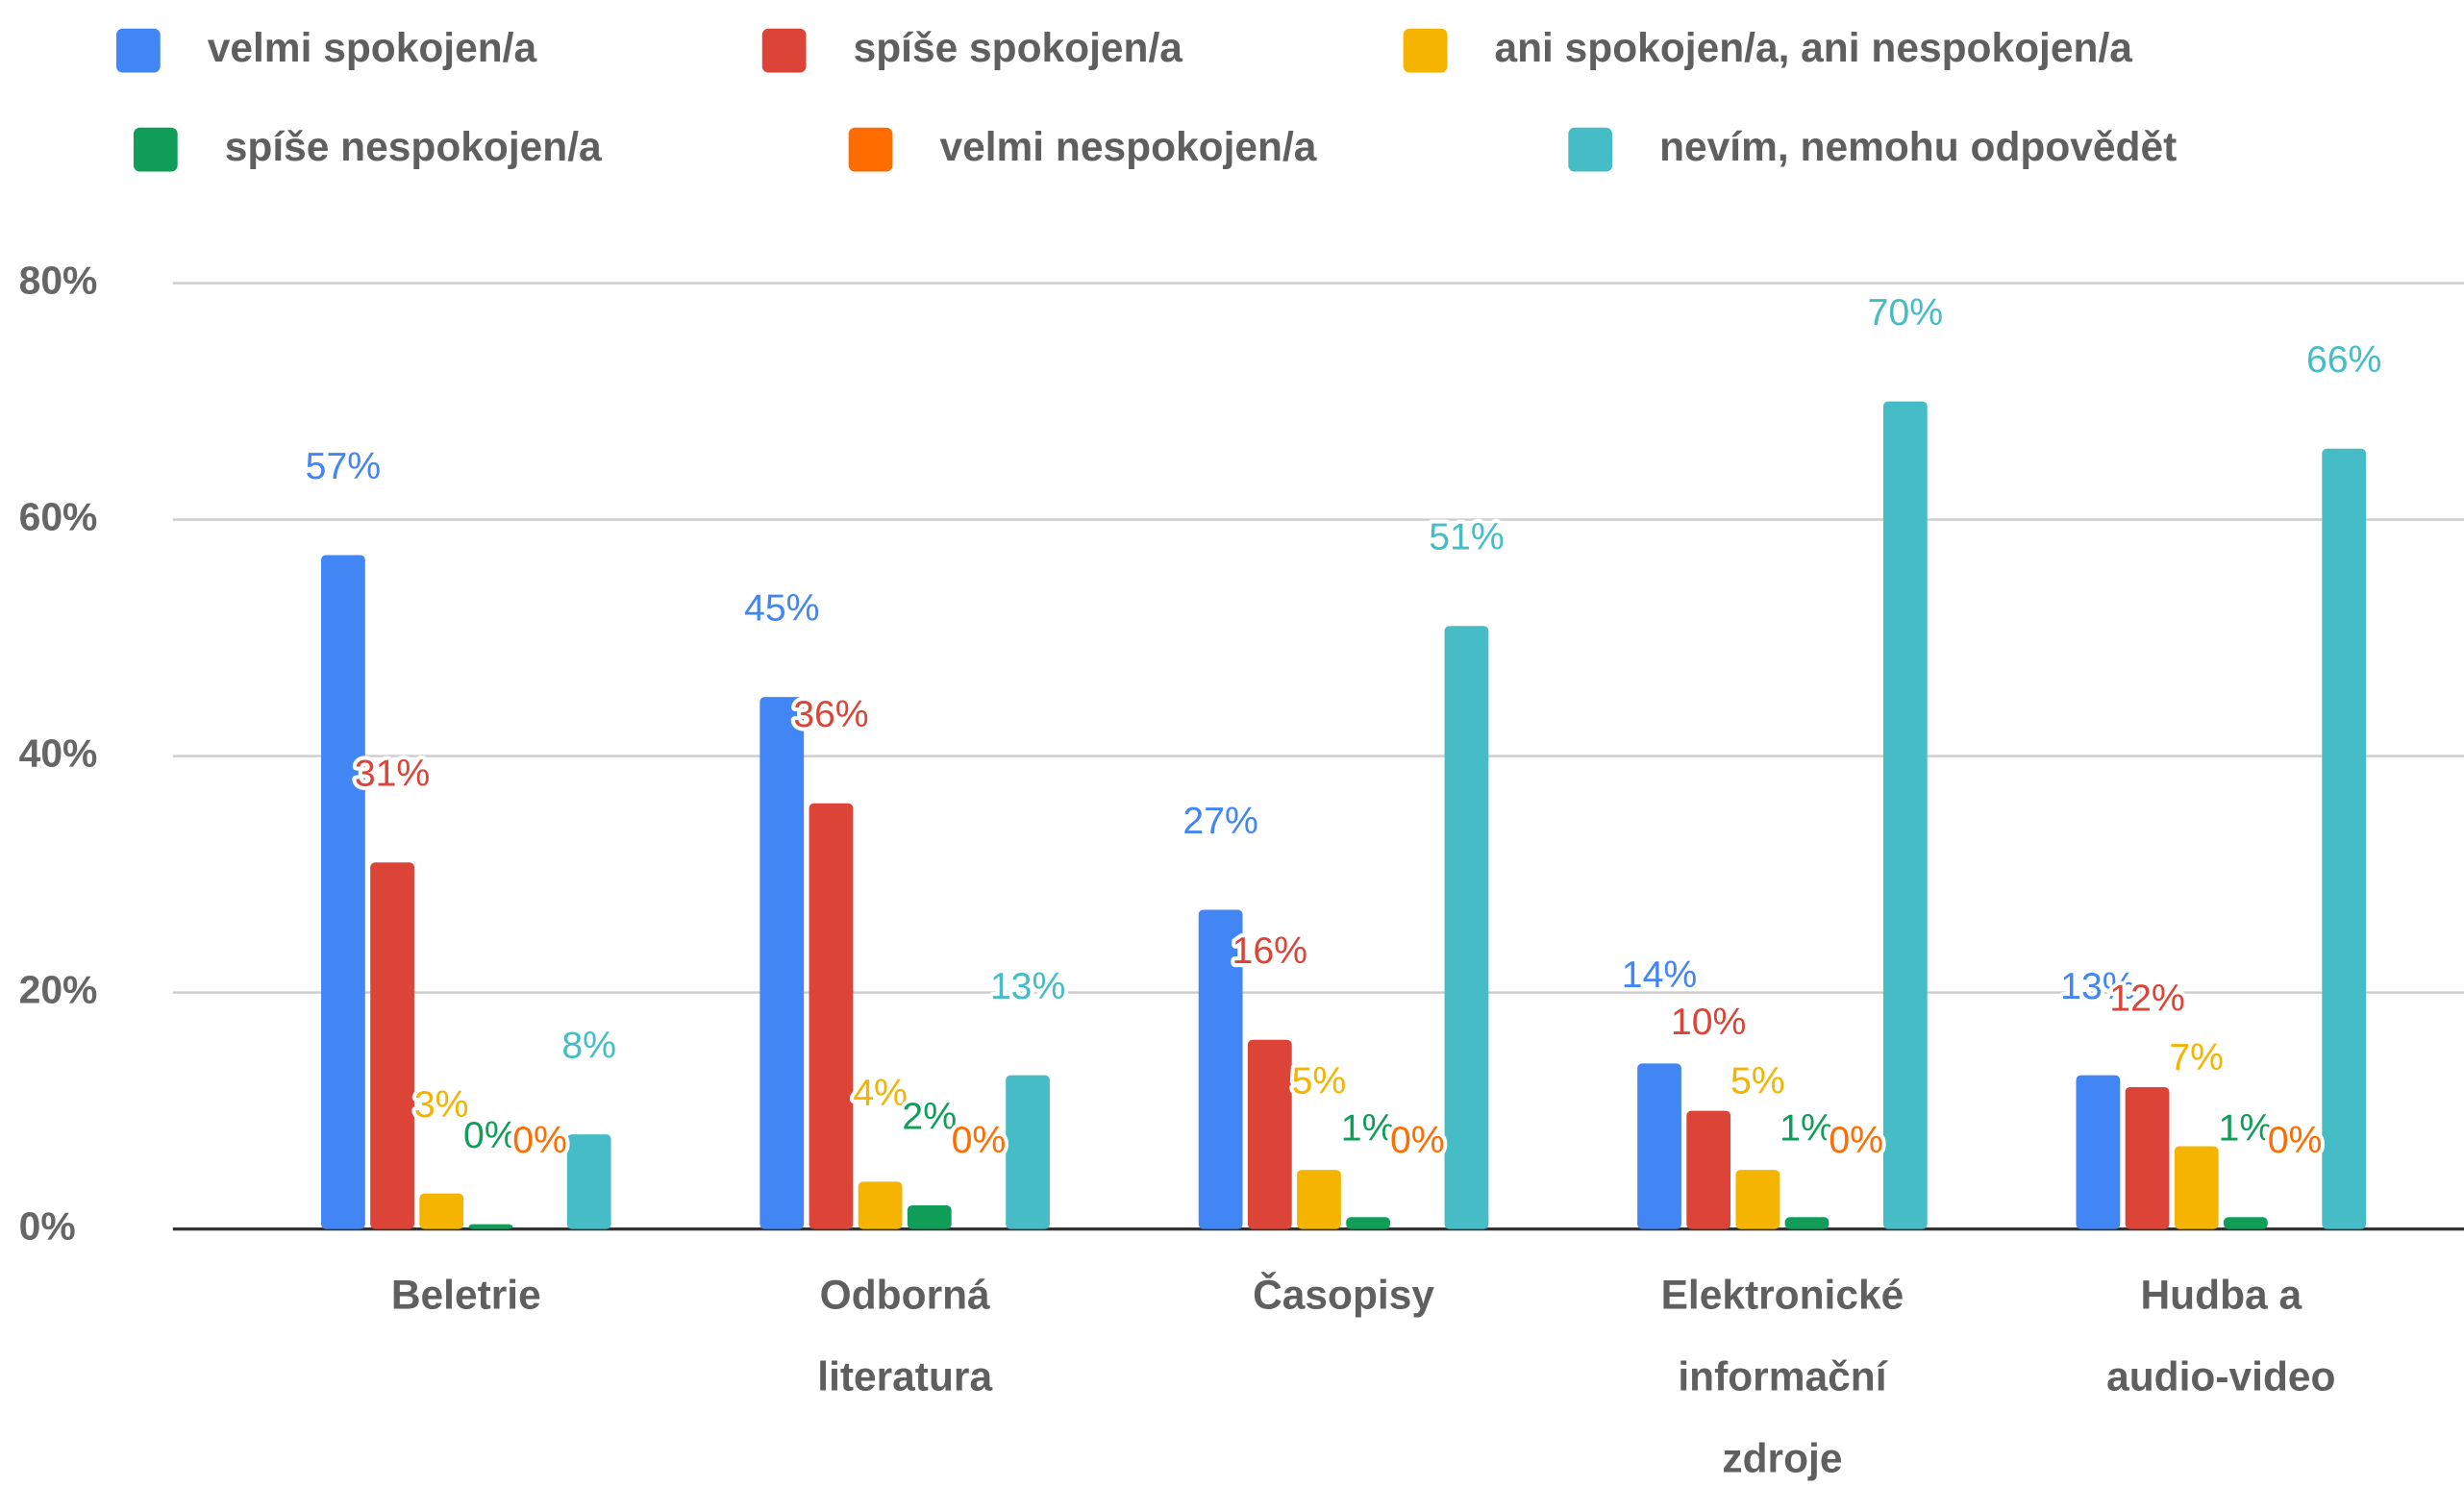 The image size is (2464, 1487). Describe the element at coordinates (392, 774) in the screenshot. I see `data-label: 31%` at that location.